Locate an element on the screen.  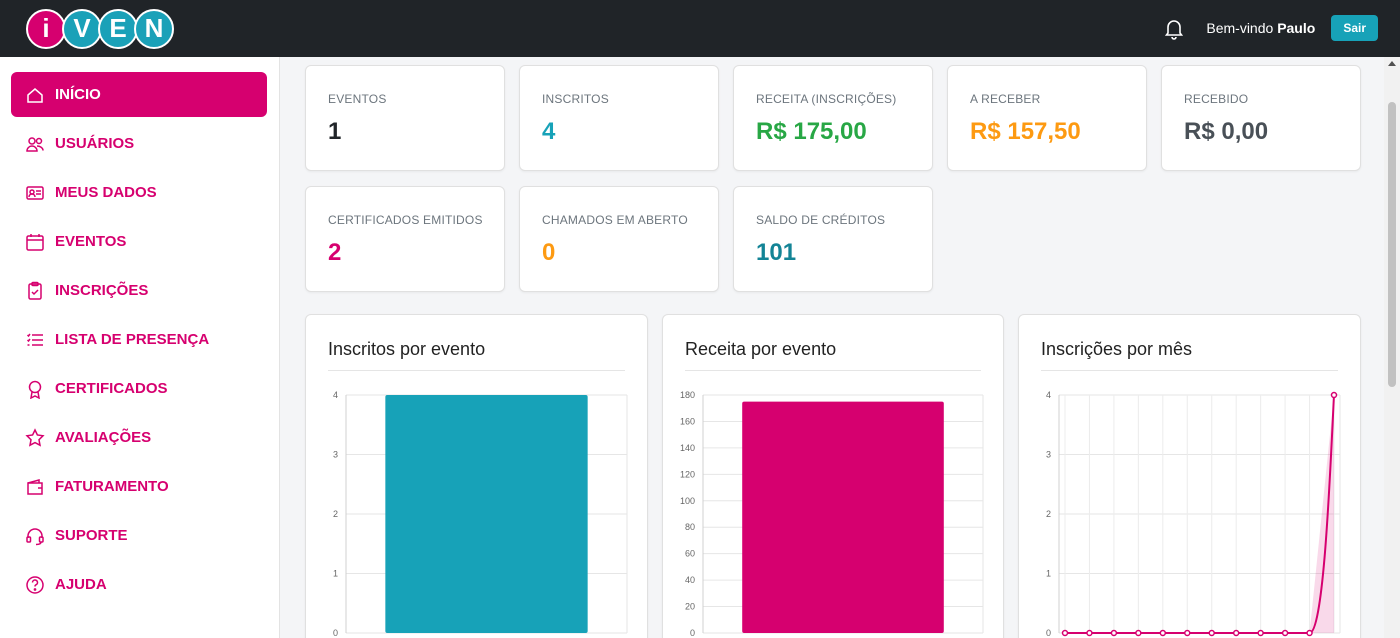
sidebar-item-label: EVENTOS is located at coordinates (91, 241).